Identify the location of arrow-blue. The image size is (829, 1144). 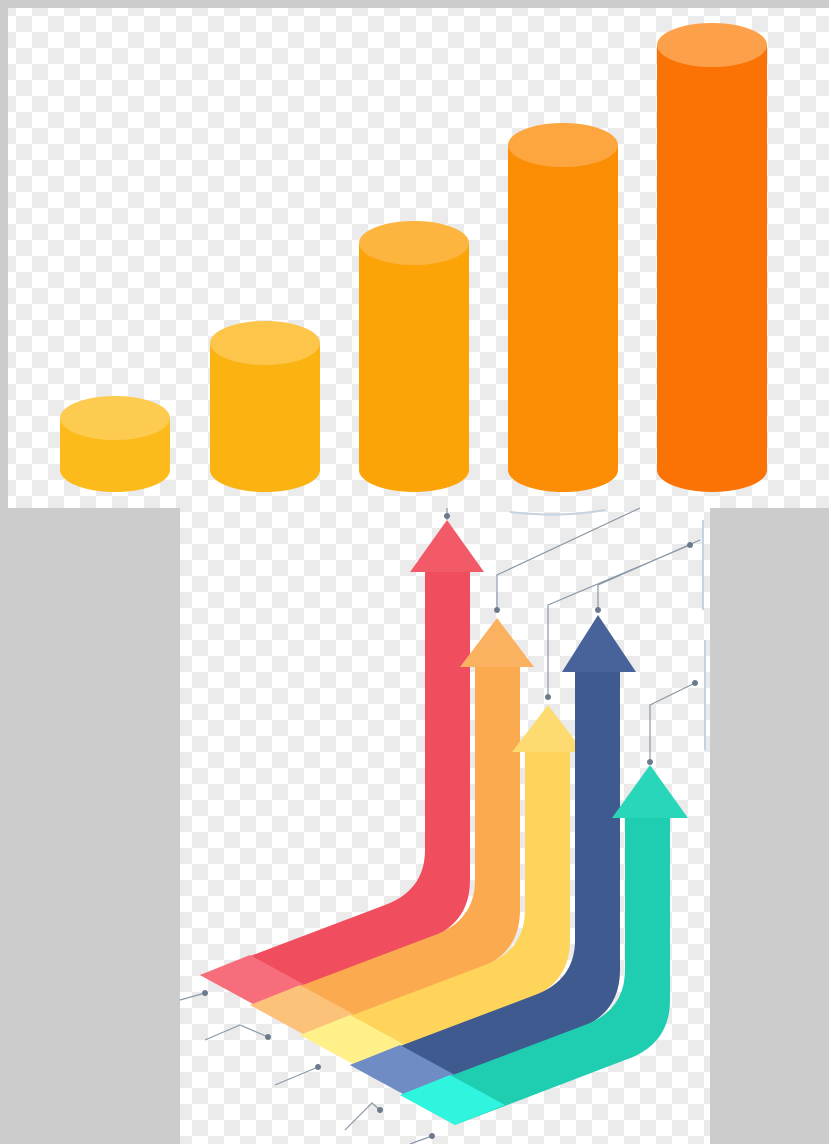
(493, 855).